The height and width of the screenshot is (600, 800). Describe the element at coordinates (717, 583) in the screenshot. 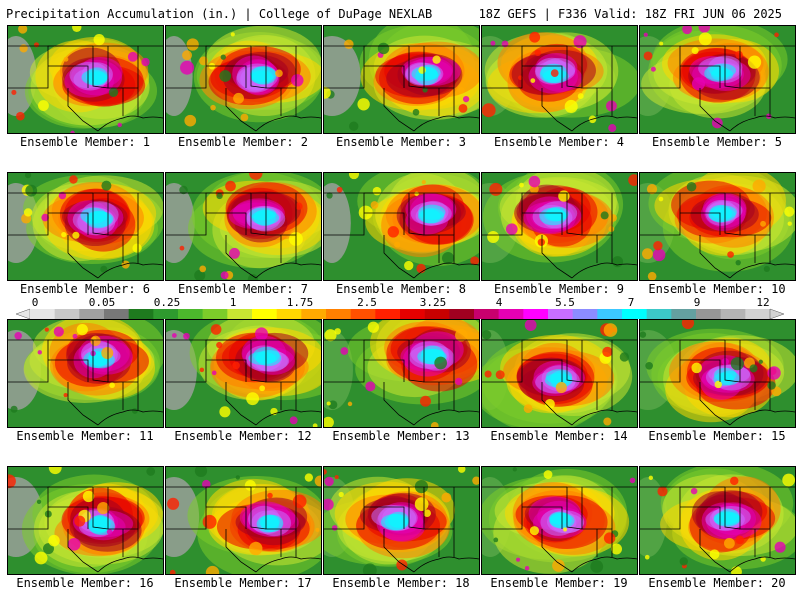

I see `ensemble-member-label: Ensemble Member: 20` at that location.